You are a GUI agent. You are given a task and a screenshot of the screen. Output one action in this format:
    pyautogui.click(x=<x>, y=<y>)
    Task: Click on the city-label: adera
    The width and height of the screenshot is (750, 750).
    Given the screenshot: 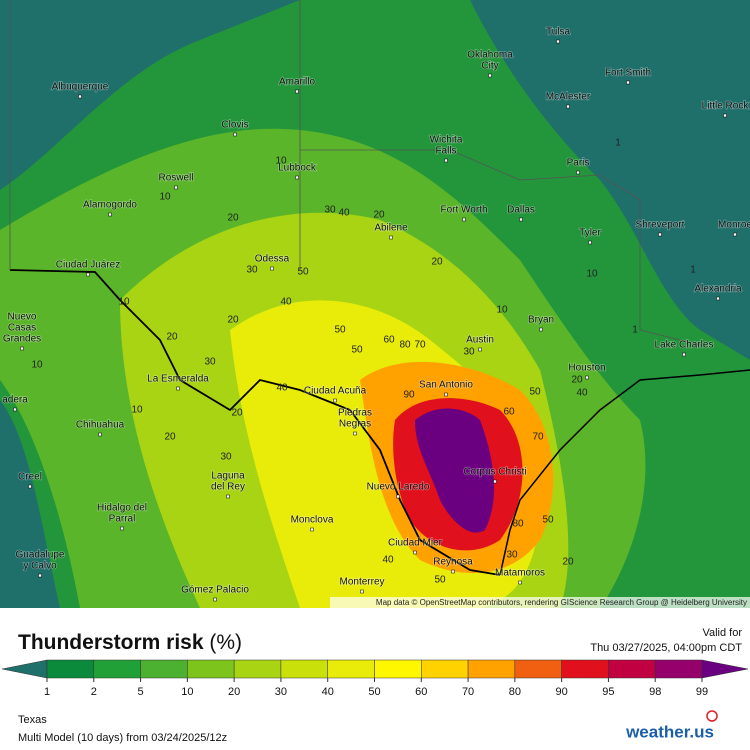 What is the action you would take?
    pyautogui.click(x=15, y=400)
    